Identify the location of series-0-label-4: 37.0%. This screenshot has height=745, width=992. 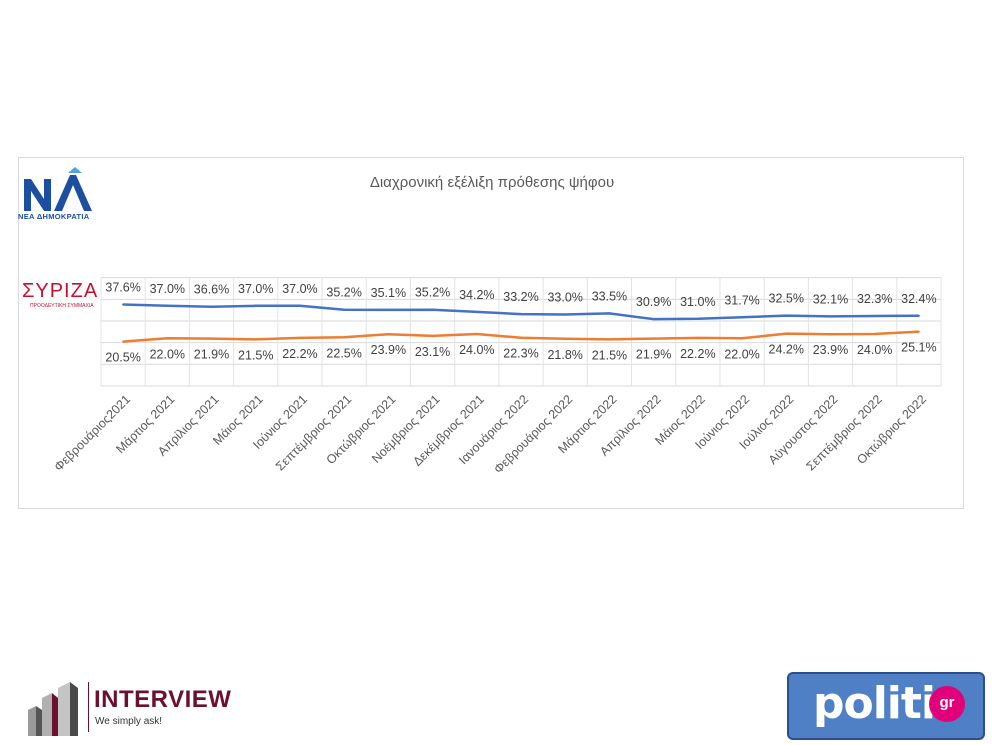
(299, 289).